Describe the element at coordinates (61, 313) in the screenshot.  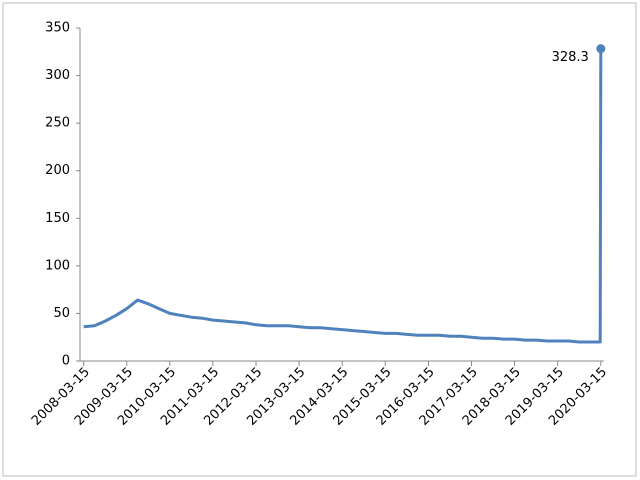
I see `y-tick-label: 50` at that location.